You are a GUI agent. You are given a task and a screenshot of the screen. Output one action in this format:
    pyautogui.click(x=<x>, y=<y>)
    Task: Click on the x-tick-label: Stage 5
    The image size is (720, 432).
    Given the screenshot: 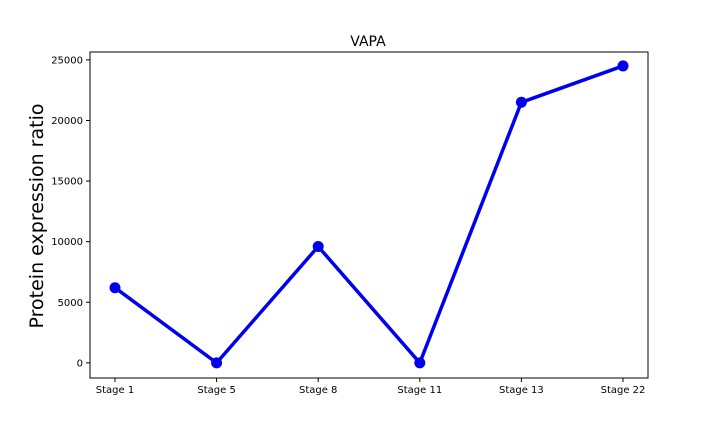 What is the action you would take?
    pyautogui.click(x=216, y=390)
    